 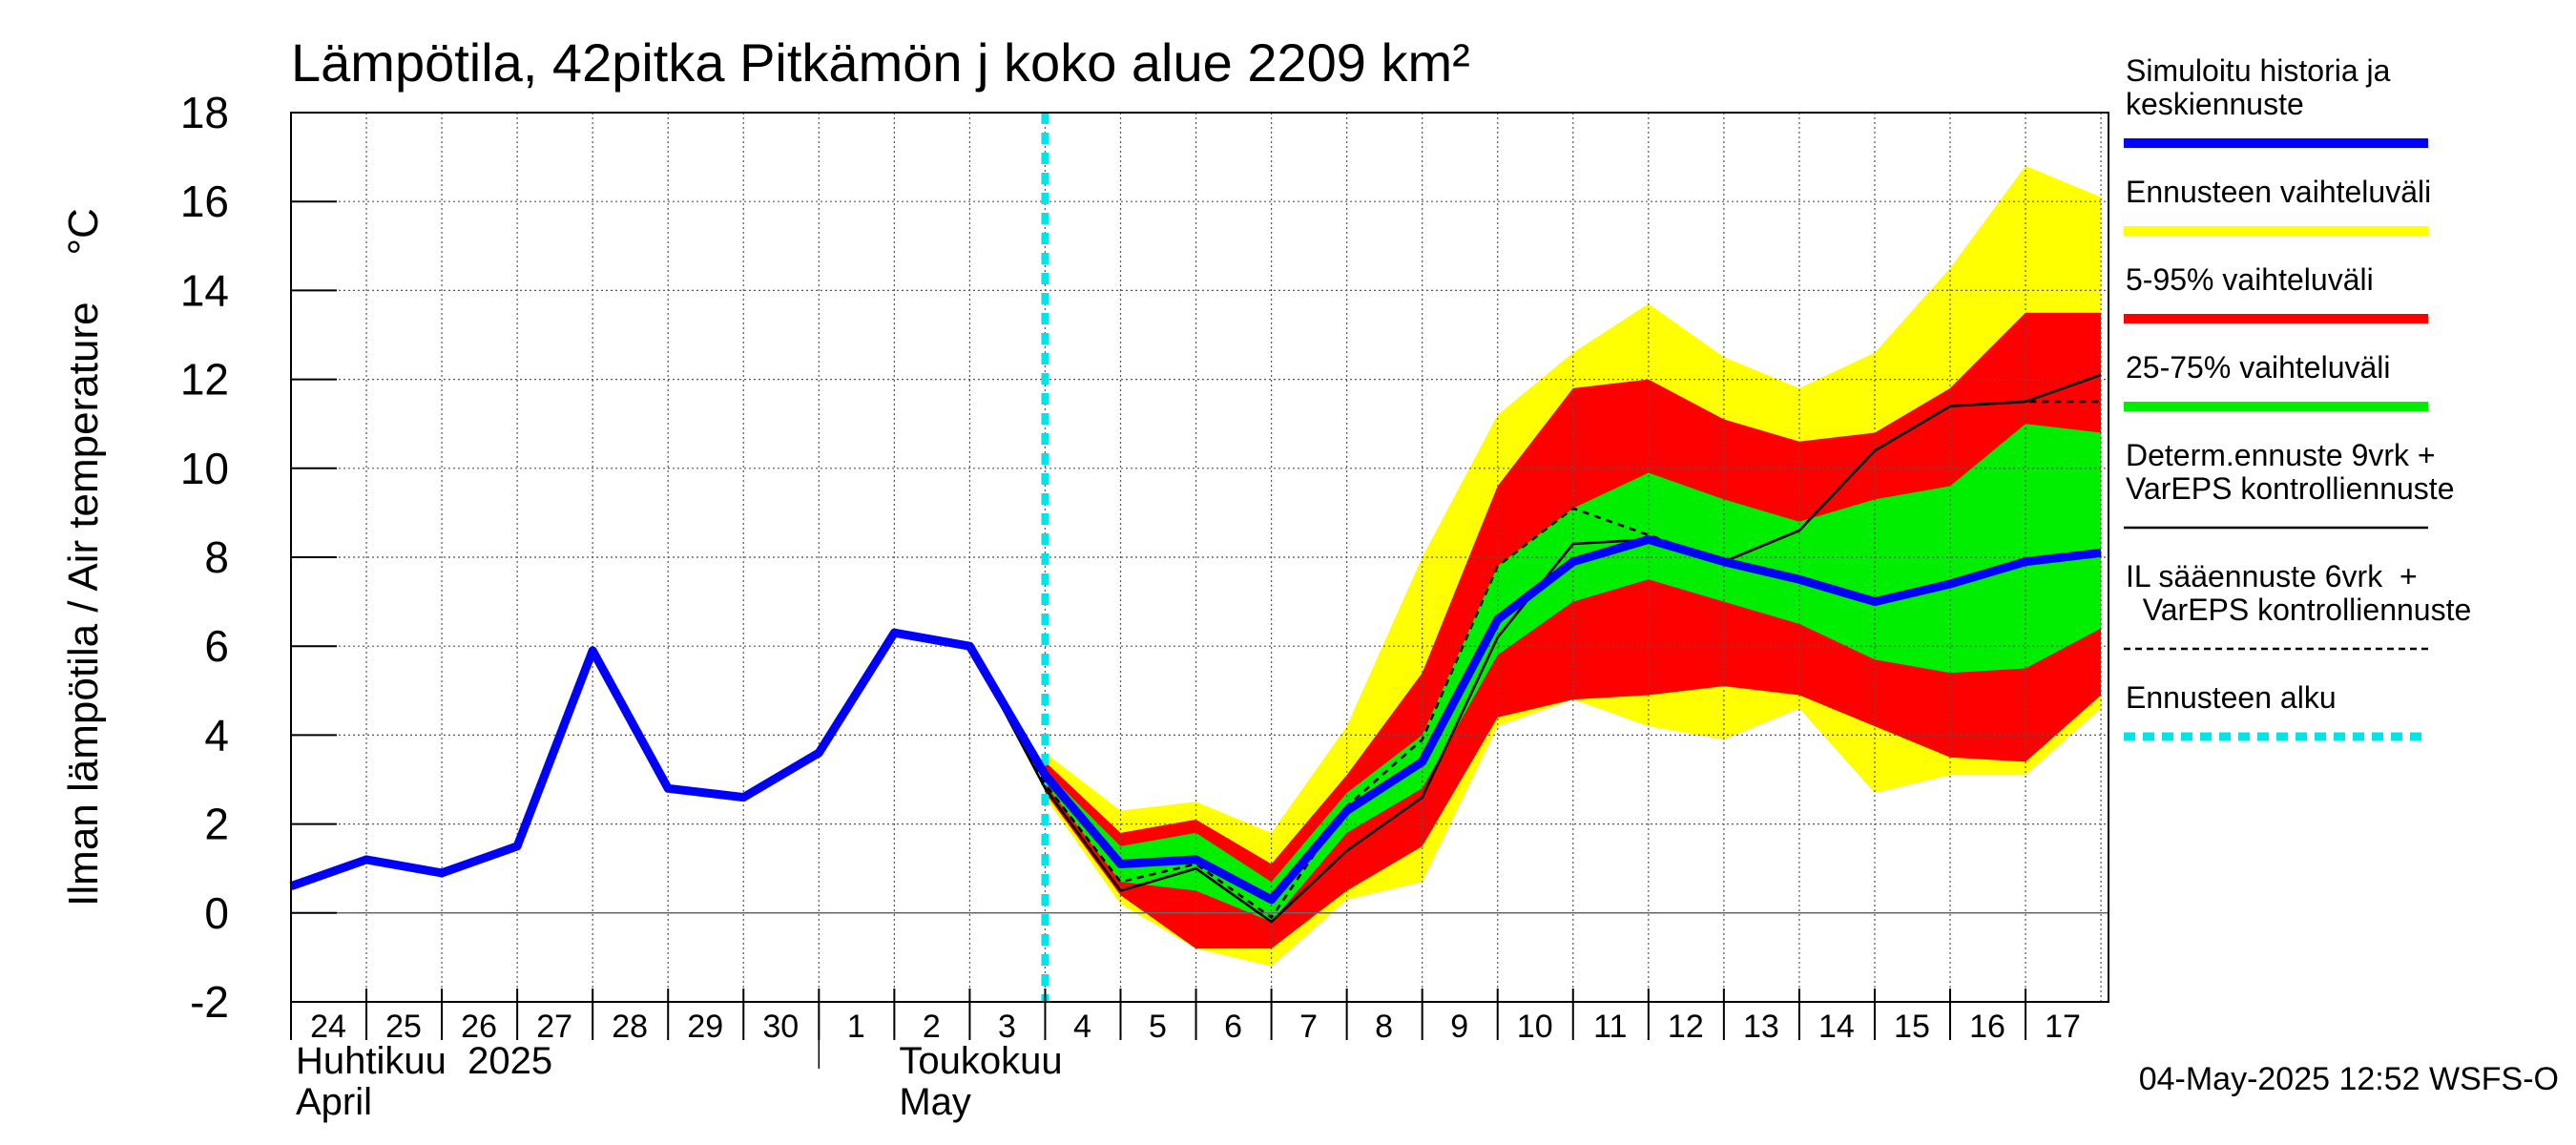 What do you see at coordinates (856, 1027) in the screenshot?
I see `x-tick-label: 1` at bounding box center [856, 1027].